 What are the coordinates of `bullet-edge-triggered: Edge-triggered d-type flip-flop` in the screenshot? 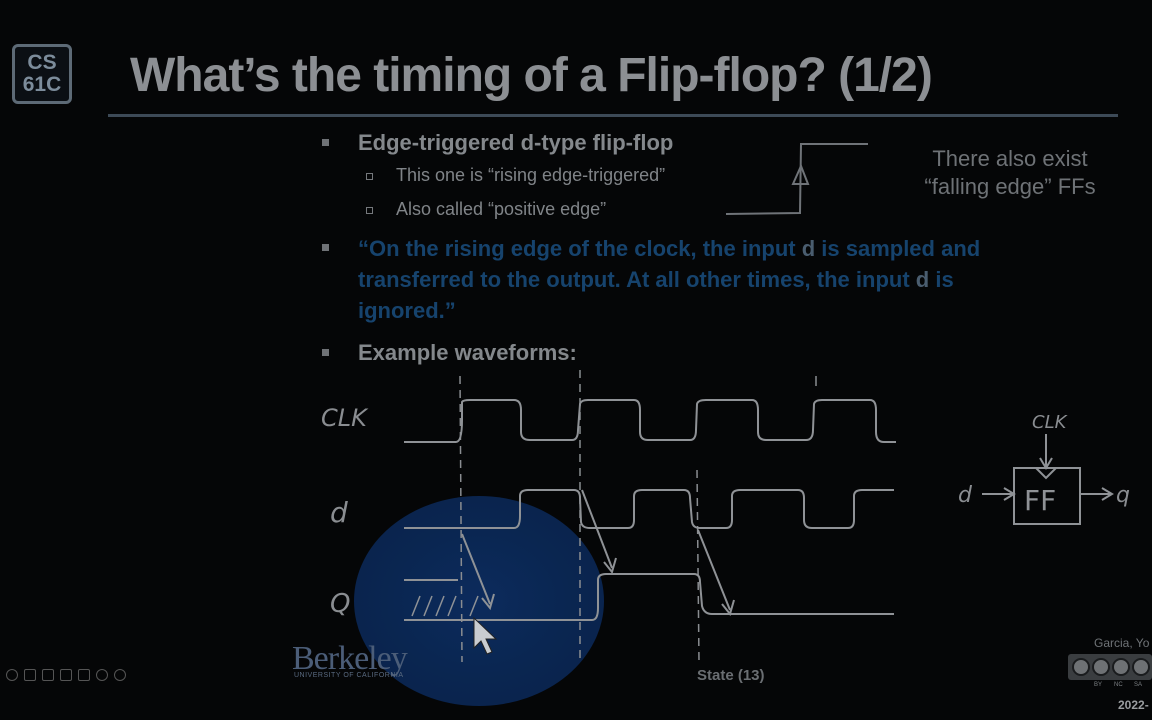 It's located at (516, 142).